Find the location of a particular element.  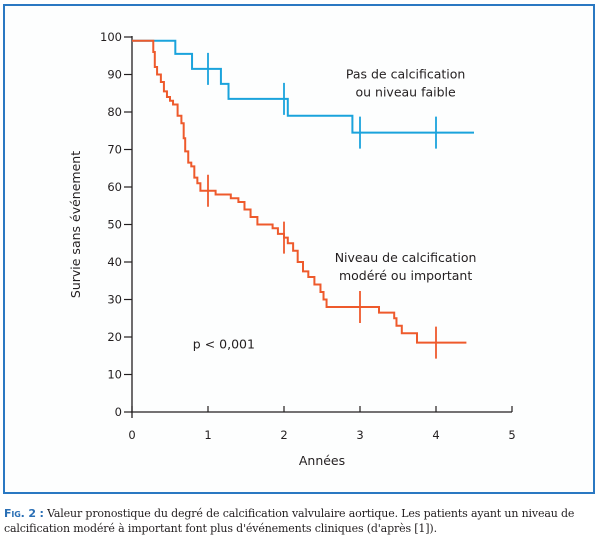

y-tick-label: 50 is located at coordinates (114, 225).